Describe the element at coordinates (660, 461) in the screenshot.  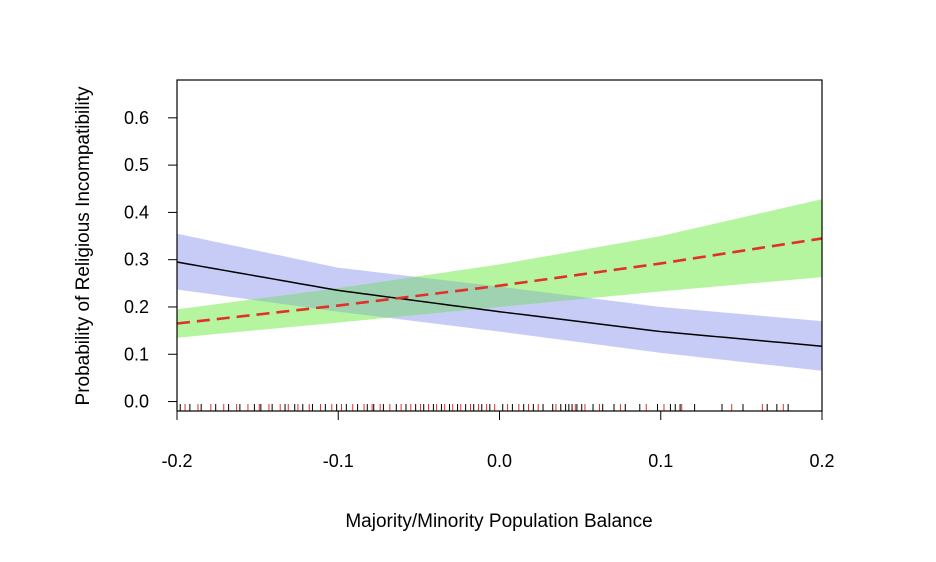
I see `x-tick-label: 0.1` at that location.